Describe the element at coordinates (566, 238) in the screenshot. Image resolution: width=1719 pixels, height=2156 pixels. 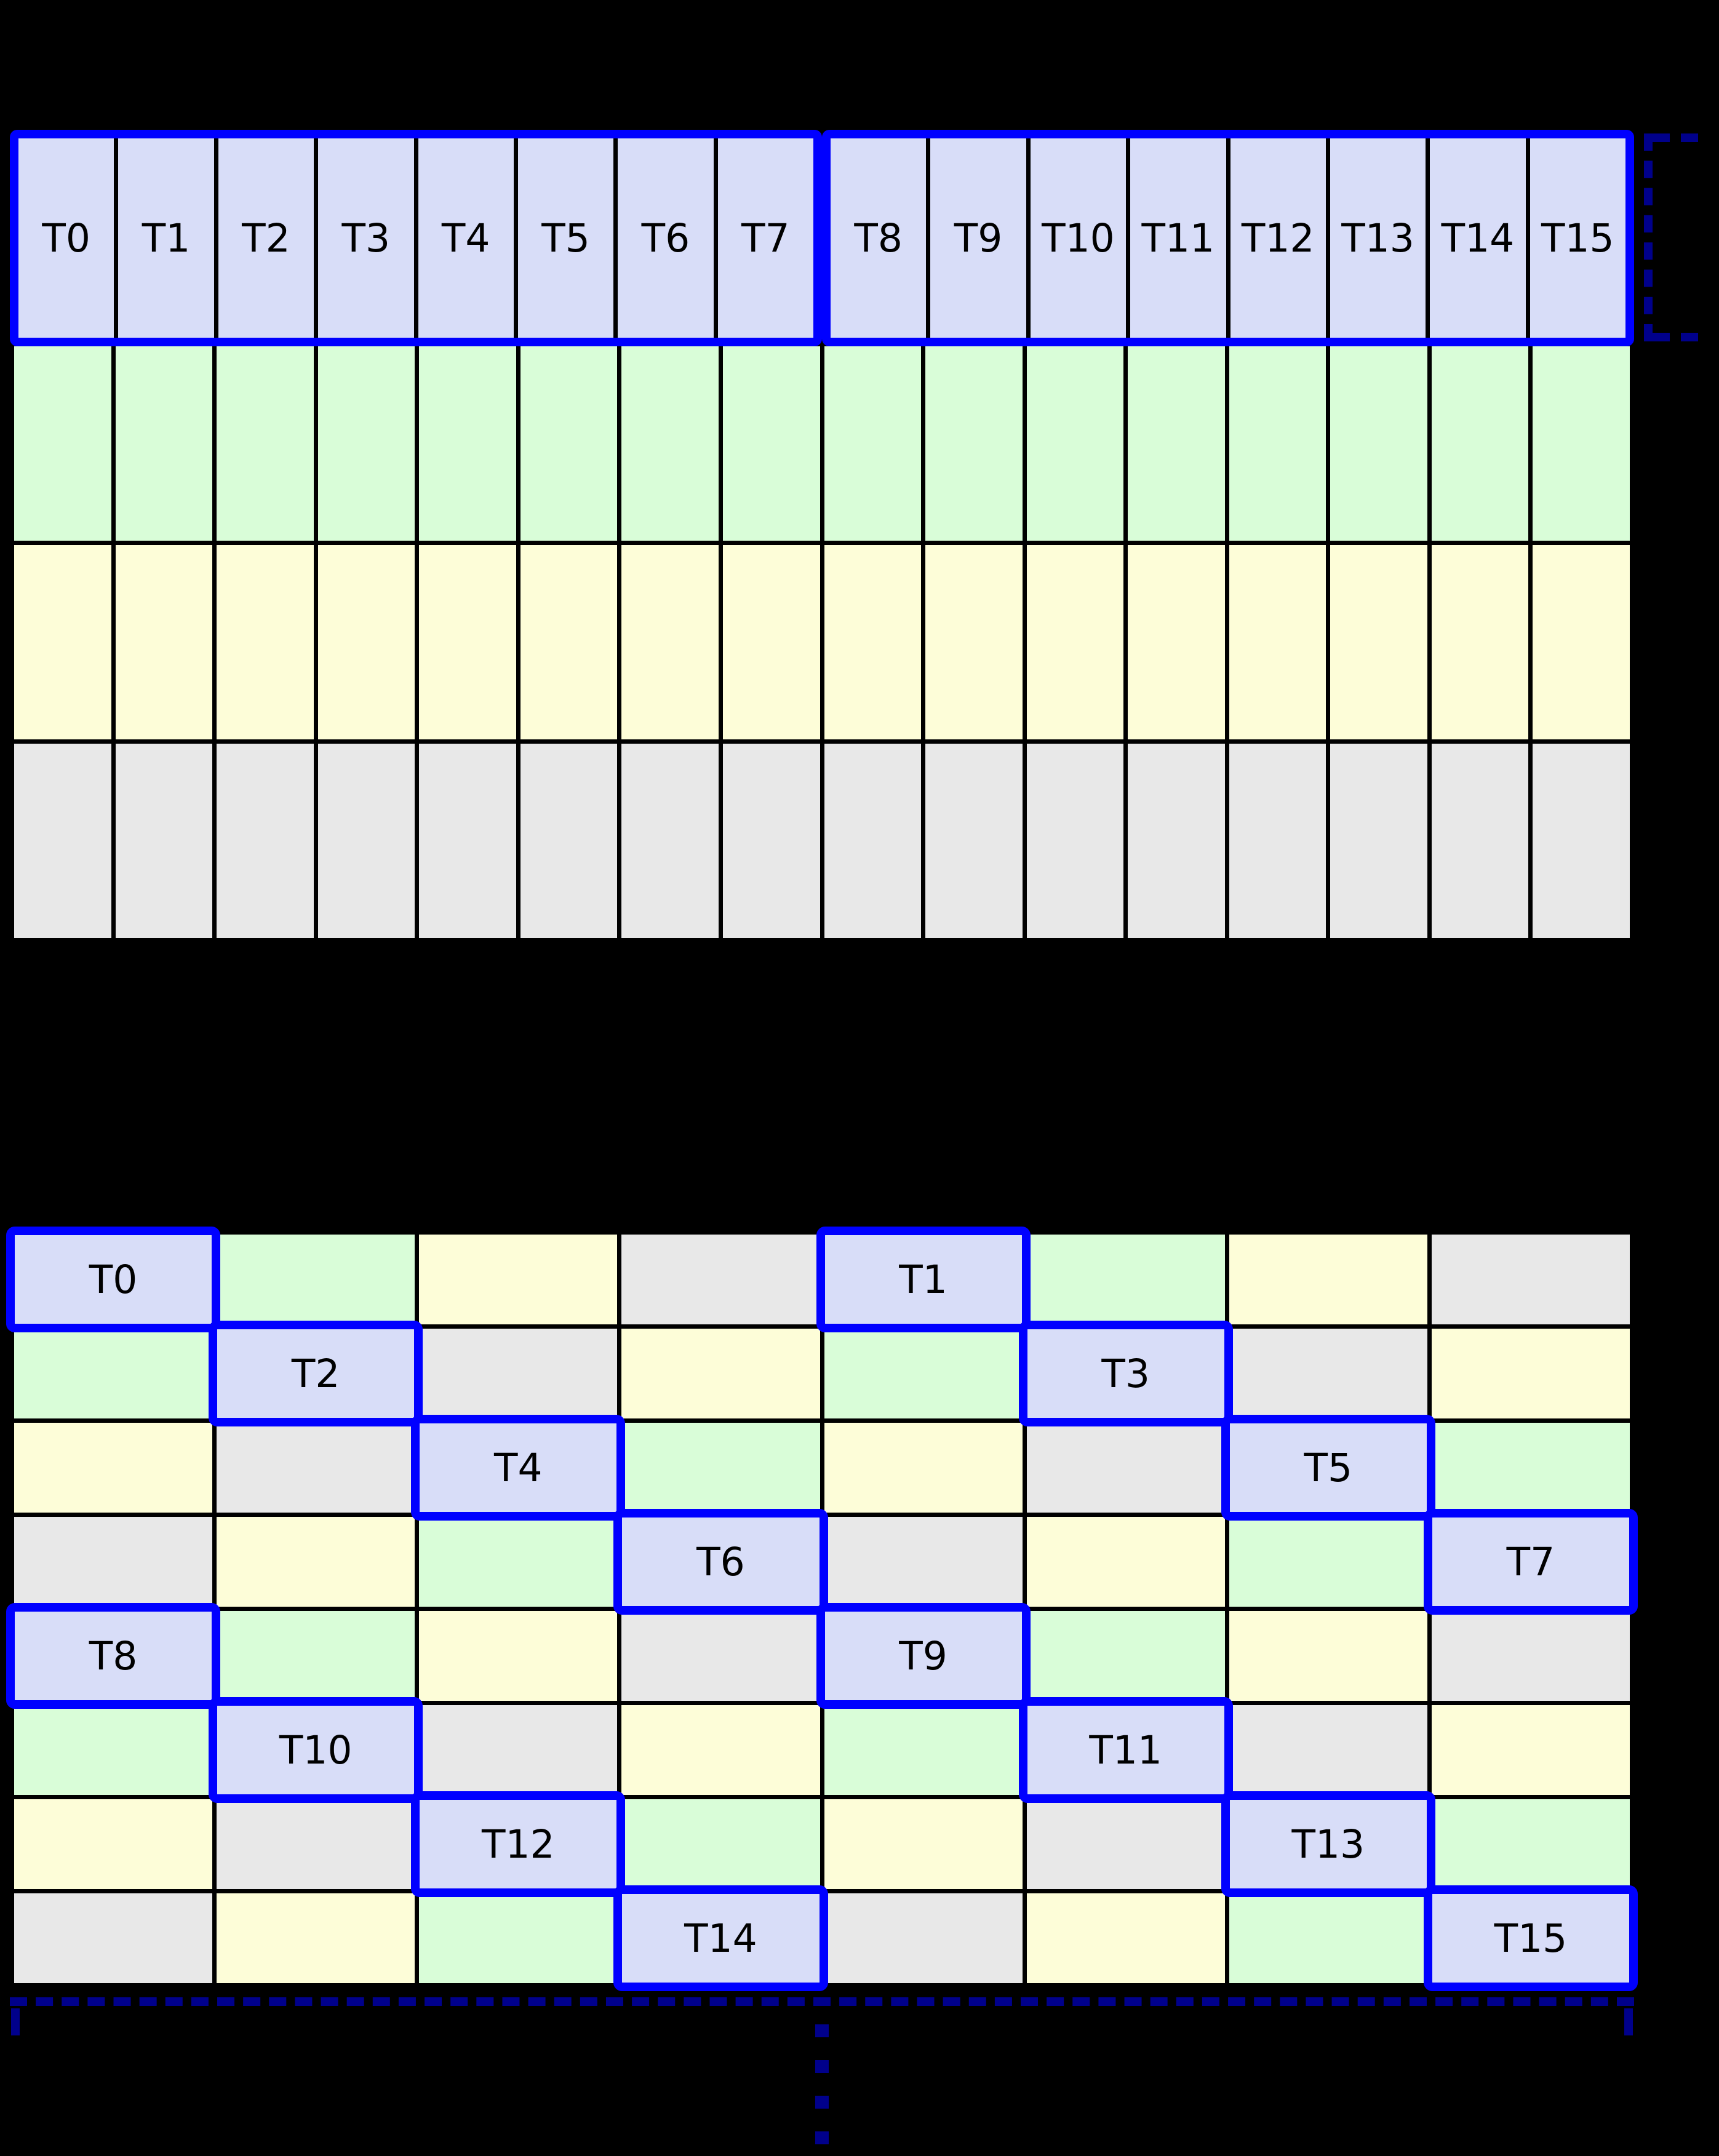
I see `top-thread-cell-t5: T5` at that location.